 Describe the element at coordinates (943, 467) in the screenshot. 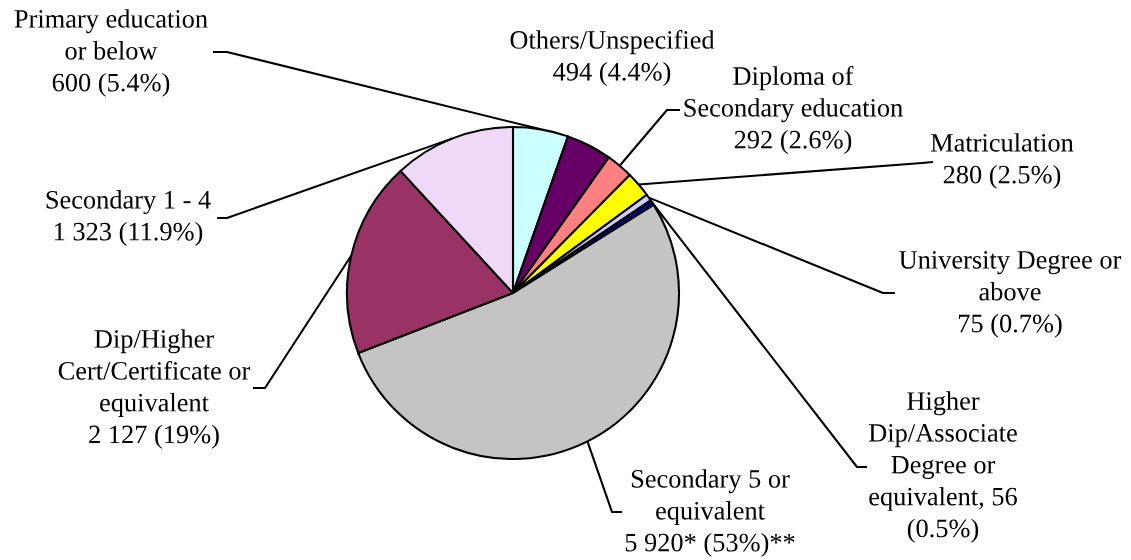

I see `slice-label: Higher Dip/Associate Degree or equivalent, 56 (0.5%)` at that location.